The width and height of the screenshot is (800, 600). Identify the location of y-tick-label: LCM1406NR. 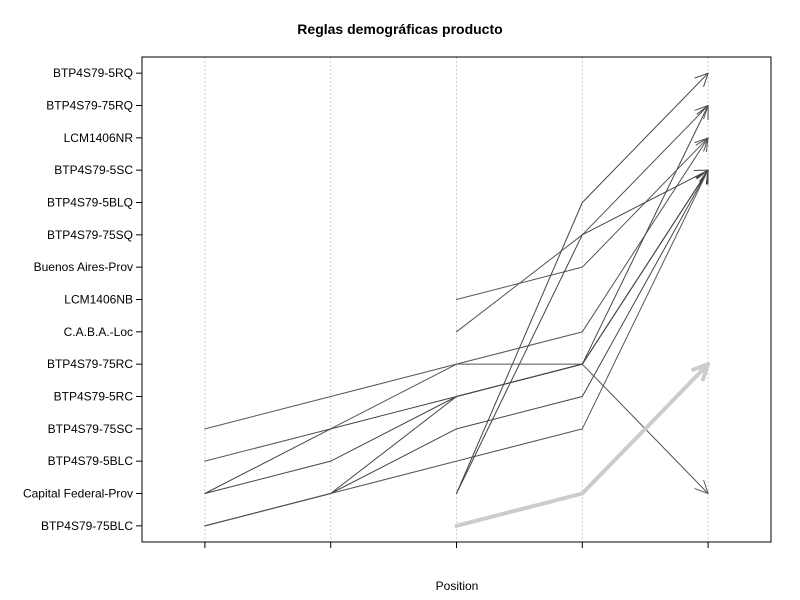
(99, 138).